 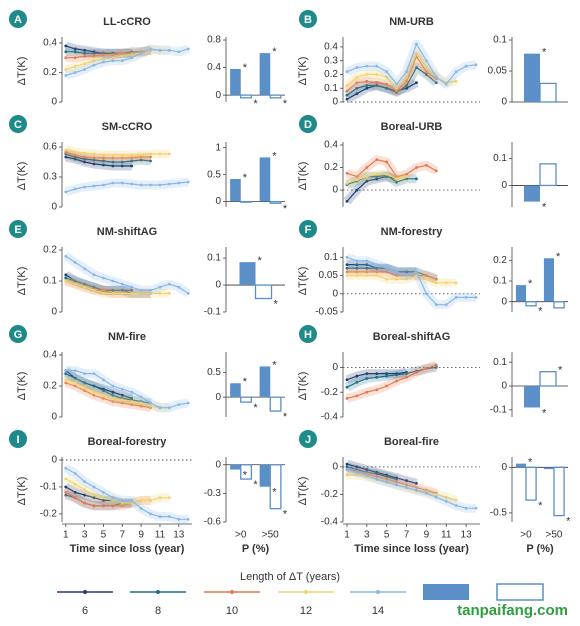 I want to click on legend-dot, so click(x=158, y=592).